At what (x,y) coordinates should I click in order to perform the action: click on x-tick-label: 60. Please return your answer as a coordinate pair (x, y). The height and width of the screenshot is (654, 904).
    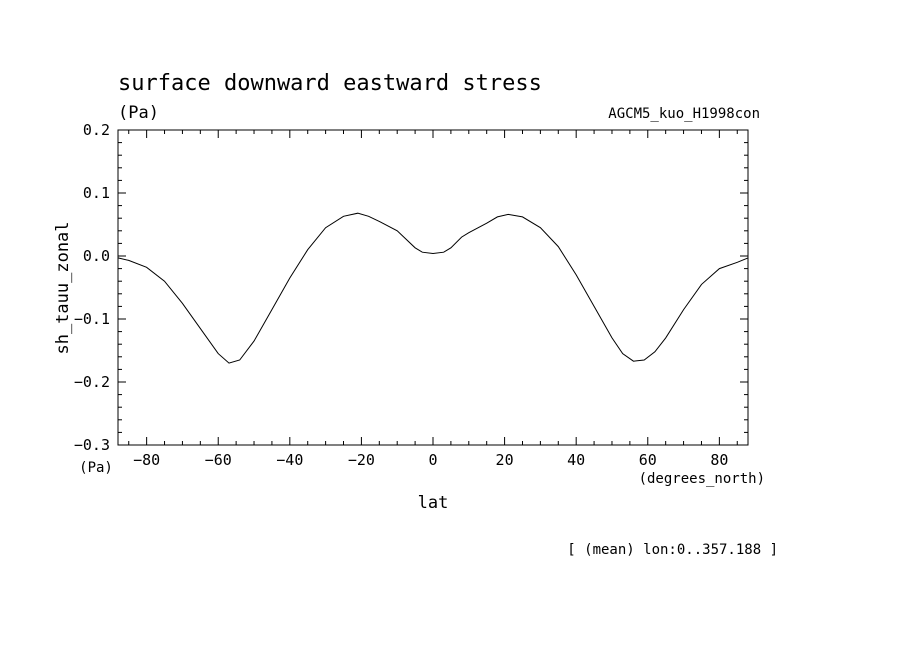
    Looking at the image, I should click on (648, 460).